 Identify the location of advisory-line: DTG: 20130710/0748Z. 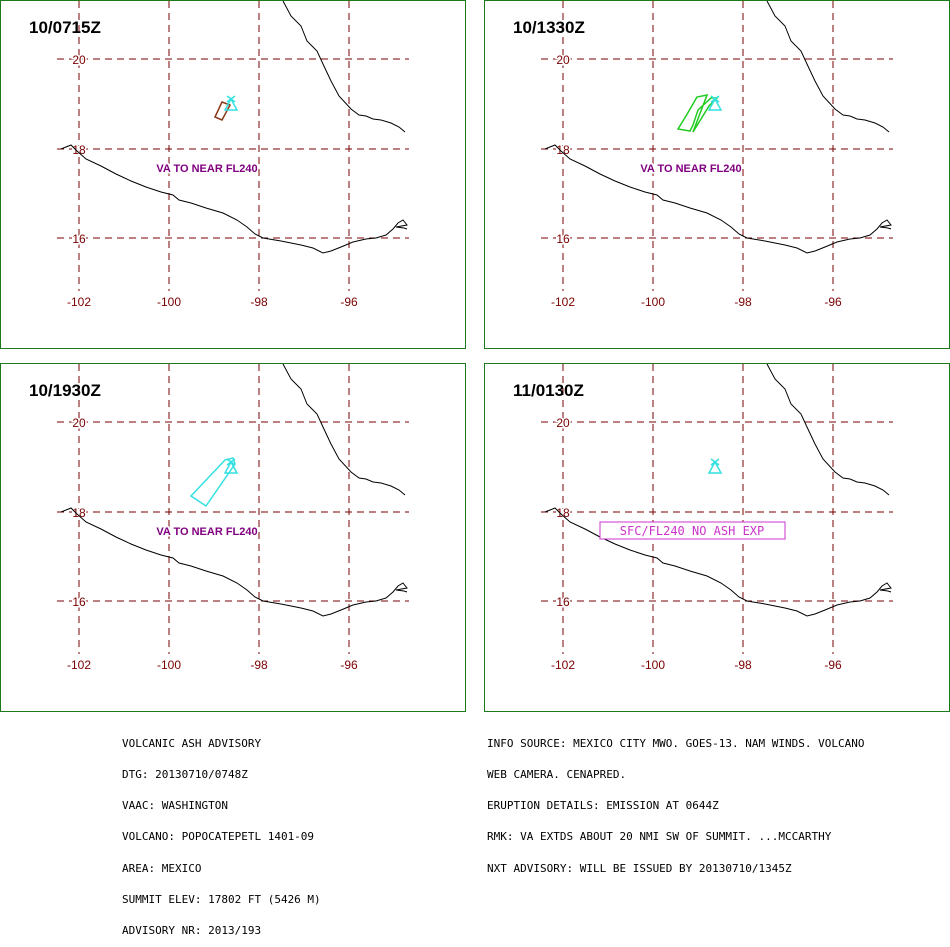
(185, 775).